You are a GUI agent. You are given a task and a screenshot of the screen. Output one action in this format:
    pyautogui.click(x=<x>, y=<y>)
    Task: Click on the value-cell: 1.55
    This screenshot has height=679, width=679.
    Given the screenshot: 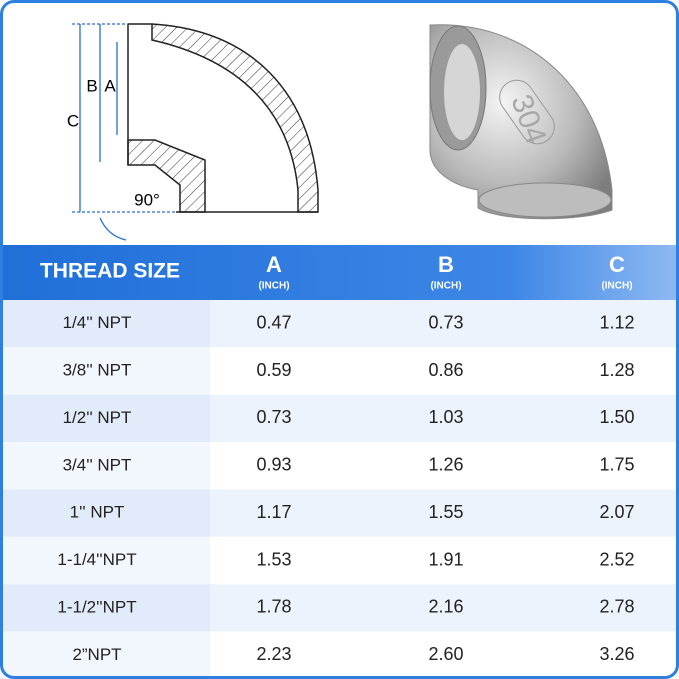 What is the action you would take?
    pyautogui.click(x=445, y=512)
    